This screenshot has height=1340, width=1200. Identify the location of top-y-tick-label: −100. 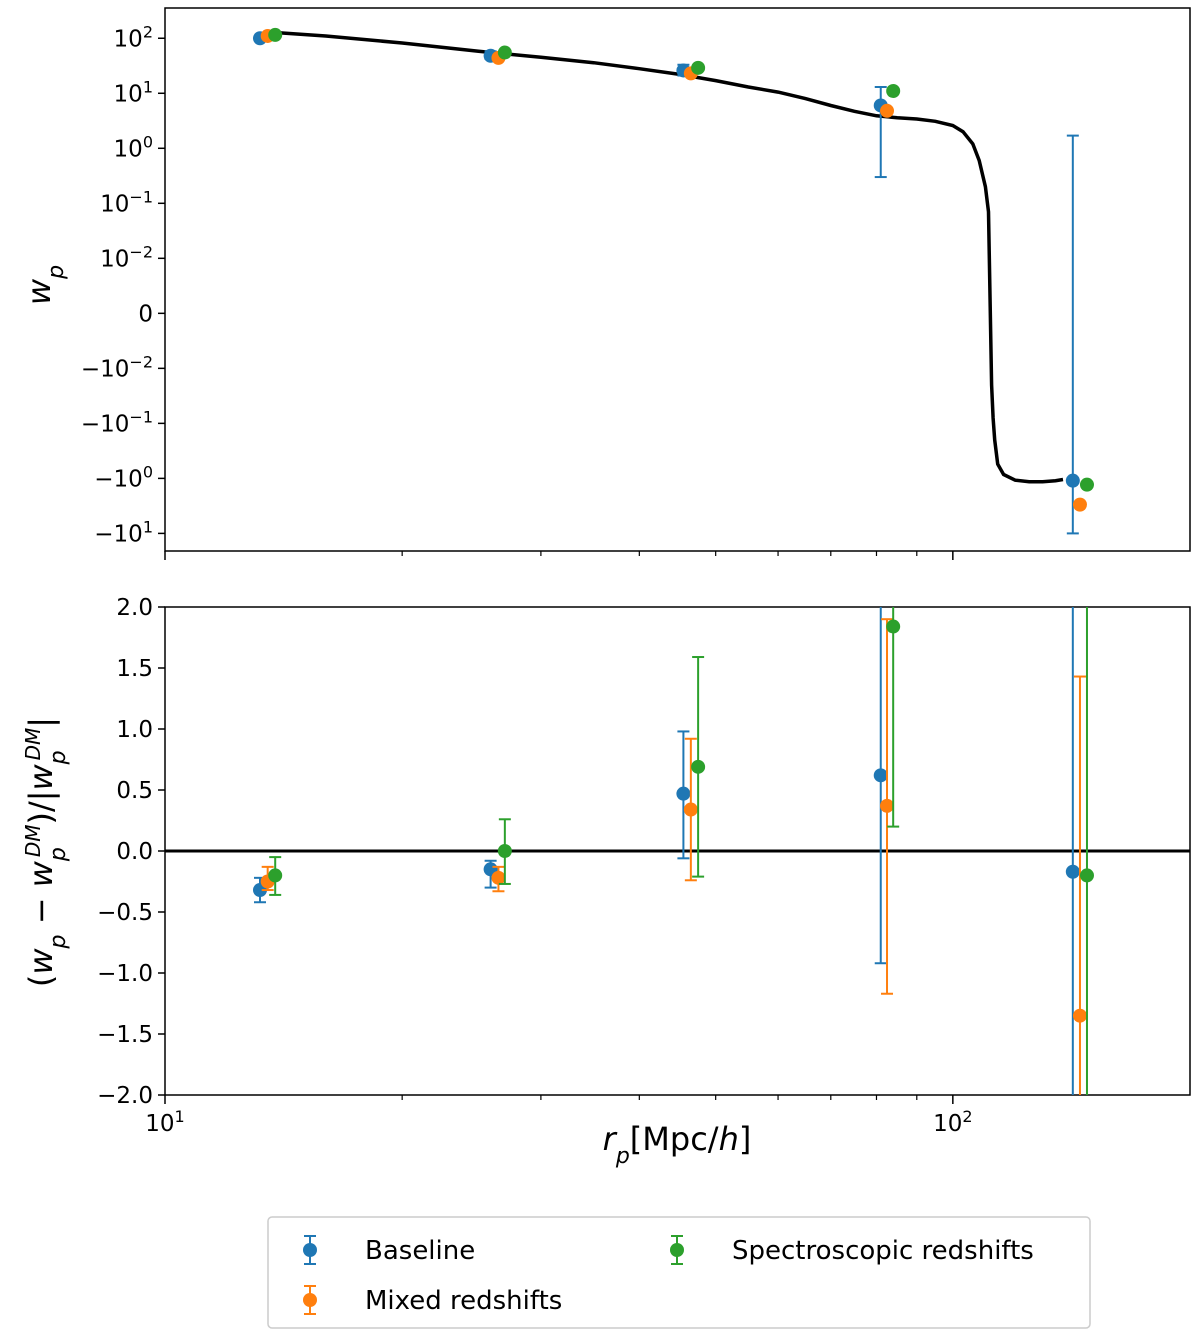
(123, 477).